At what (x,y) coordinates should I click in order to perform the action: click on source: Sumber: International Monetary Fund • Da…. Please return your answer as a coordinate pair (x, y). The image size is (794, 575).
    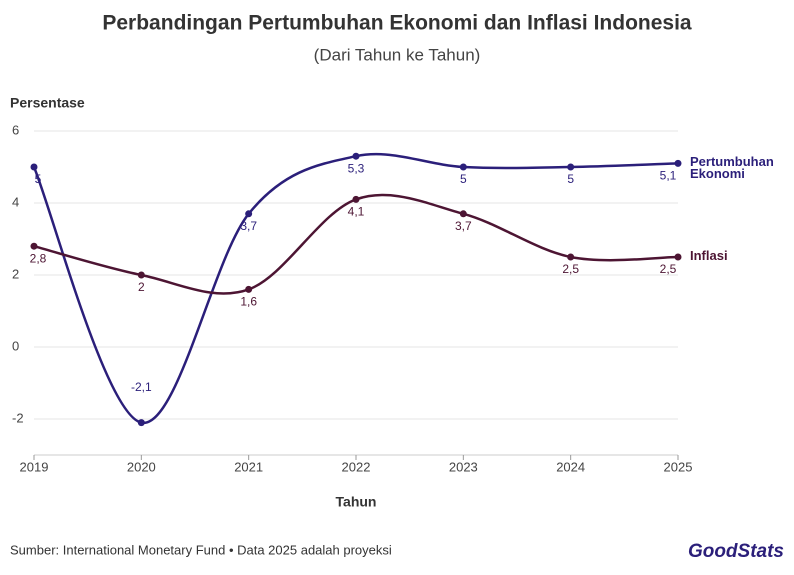
    Looking at the image, I should click on (201, 549).